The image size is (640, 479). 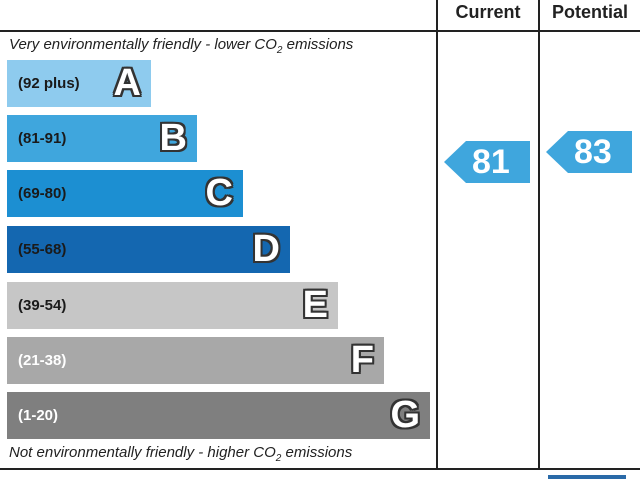 What do you see at coordinates (49, 83) in the screenshot?
I see `band-a-range: (92 plus)` at bounding box center [49, 83].